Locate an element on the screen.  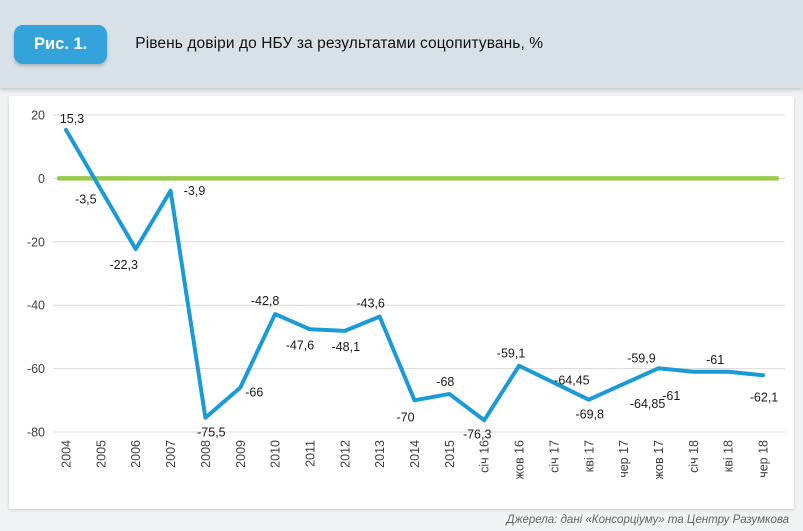
x-tick-label: 2009 is located at coordinates (241, 454).